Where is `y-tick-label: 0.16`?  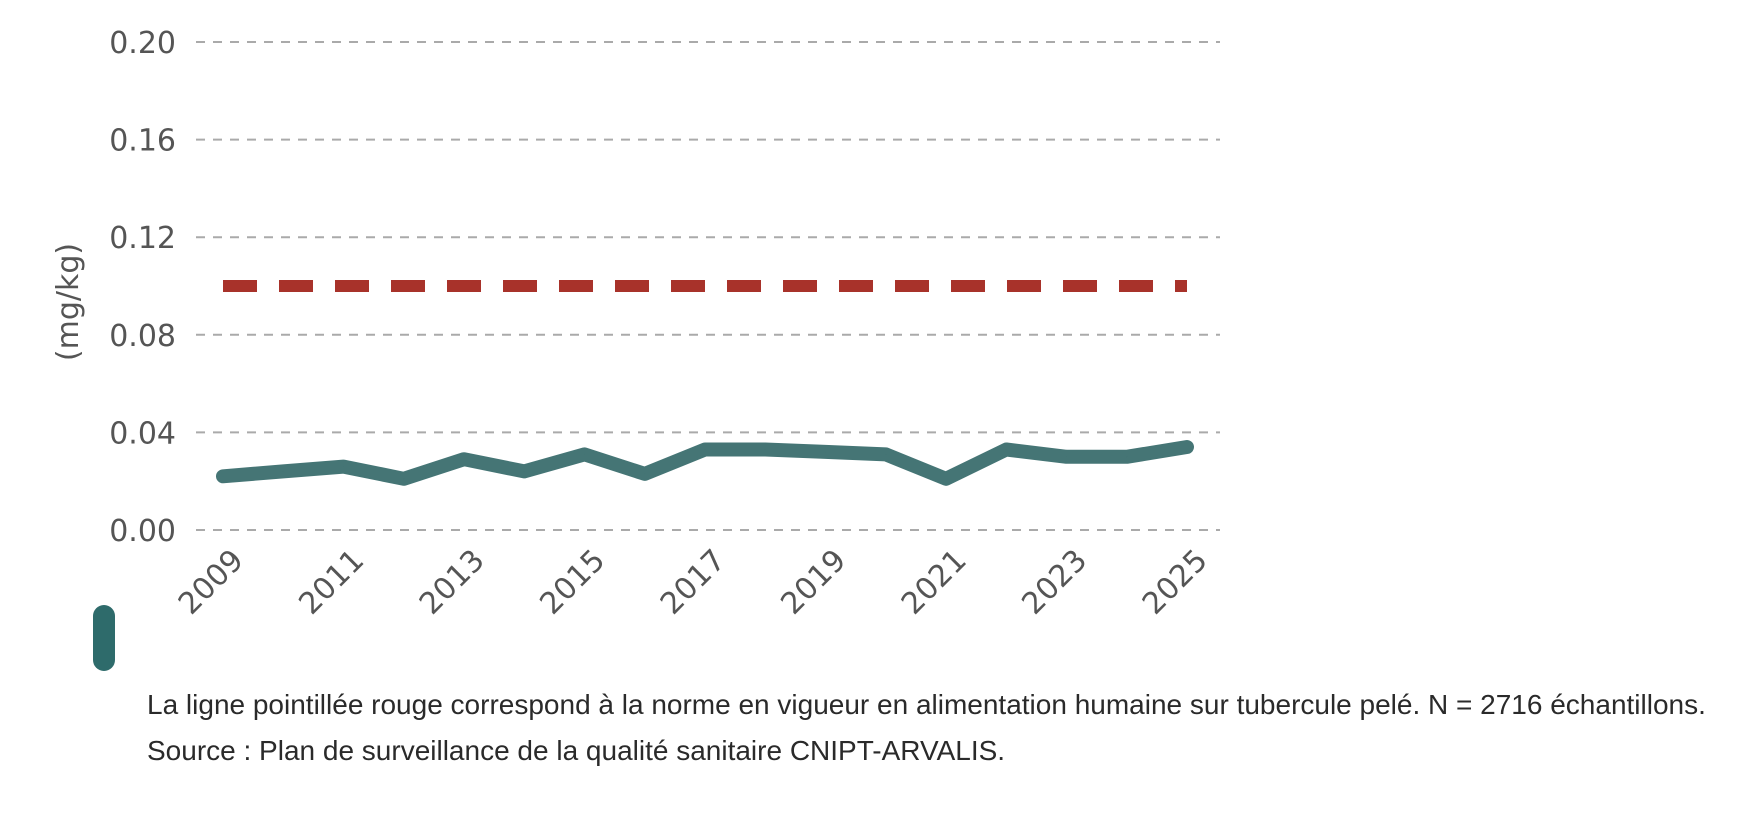 y-tick-label: 0.16 is located at coordinates (142, 141).